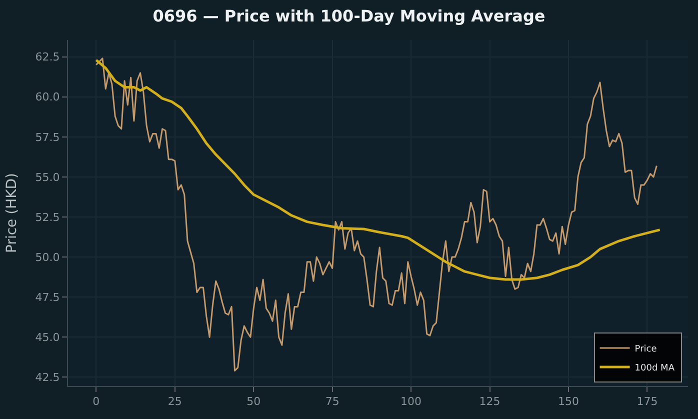 The image size is (698, 419). What do you see at coordinates (175, 401) in the screenshot?
I see `x-tick-label: 25` at bounding box center [175, 401].